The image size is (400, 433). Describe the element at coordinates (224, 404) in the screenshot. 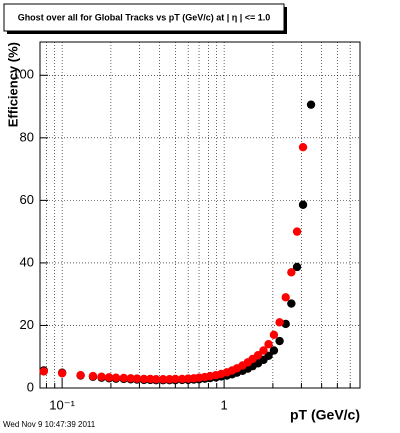

I see `x-tick-label: 1` at that location.